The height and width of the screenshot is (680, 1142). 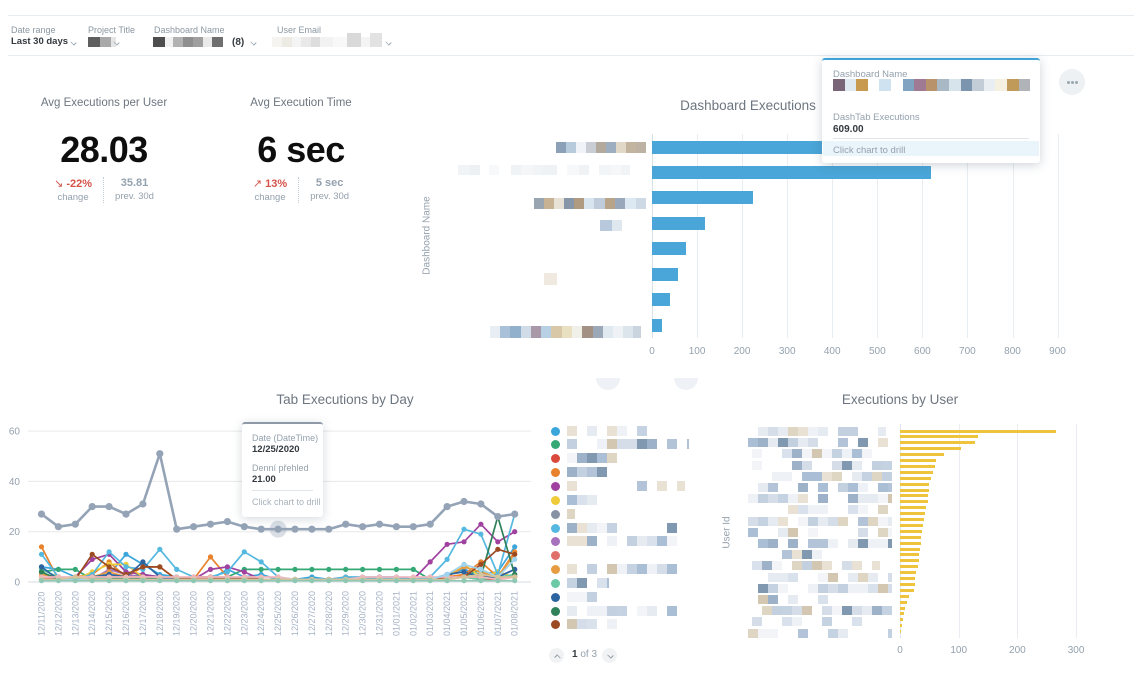 What do you see at coordinates (481, 613) in the screenshot?
I see `svg-text: 01/06/2021` at bounding box center [481, 613].